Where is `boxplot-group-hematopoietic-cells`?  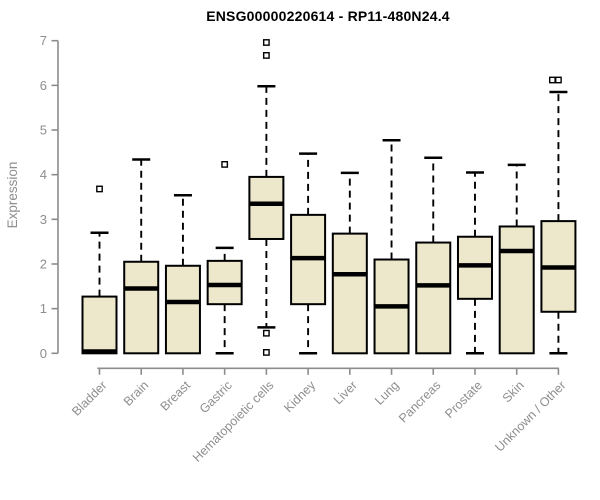
boxplot-group-hematopoietic-cells is located at coordinates (266, 197).